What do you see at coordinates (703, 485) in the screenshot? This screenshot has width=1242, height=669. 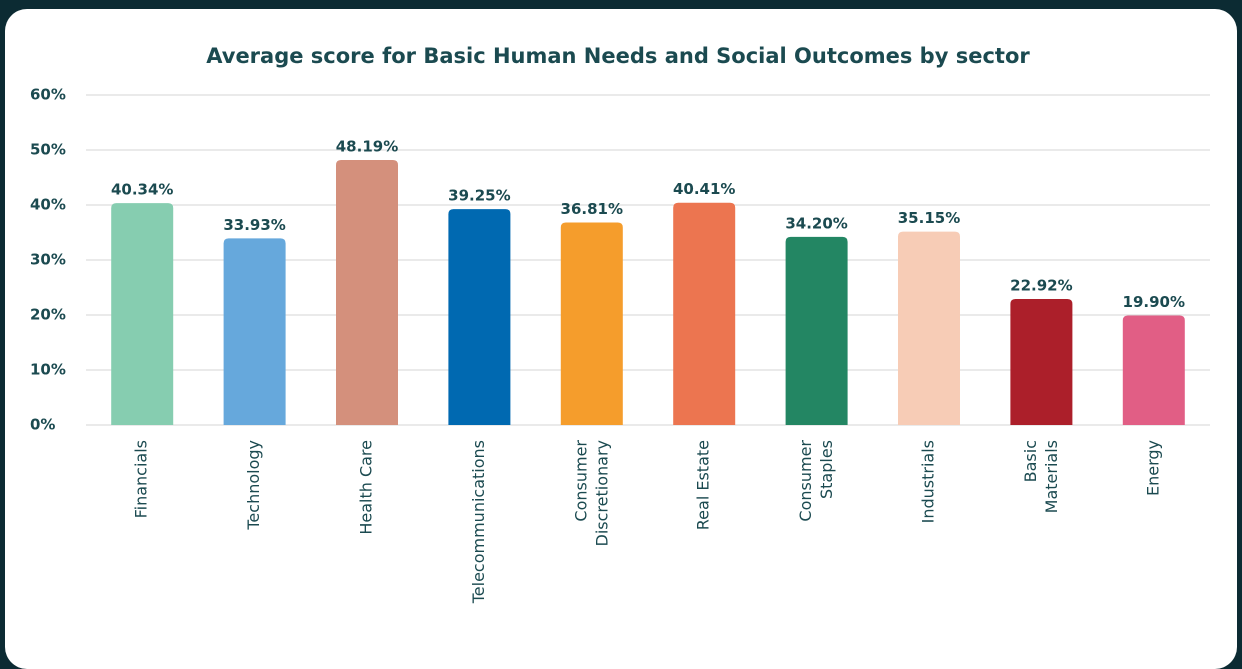 I see `x-tick-label: Real Estate` at bounding box center [703, 485].